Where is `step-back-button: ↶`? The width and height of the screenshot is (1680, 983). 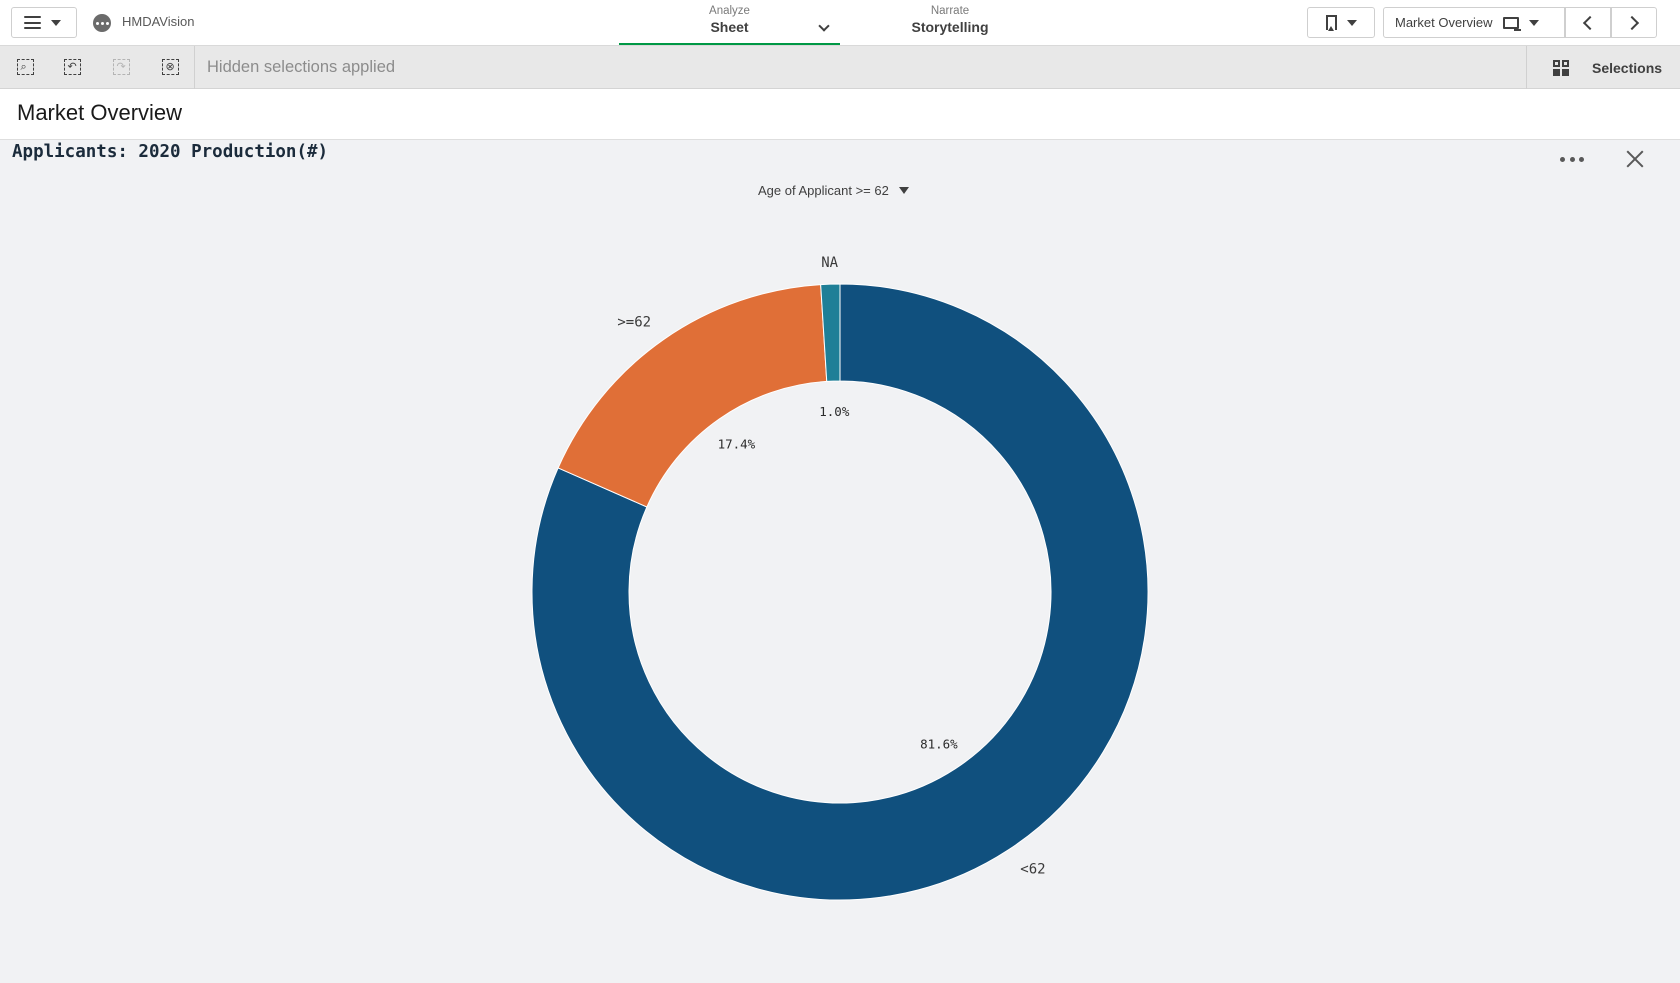
step-back-button: ↶ is located at coordinates (72, 67).